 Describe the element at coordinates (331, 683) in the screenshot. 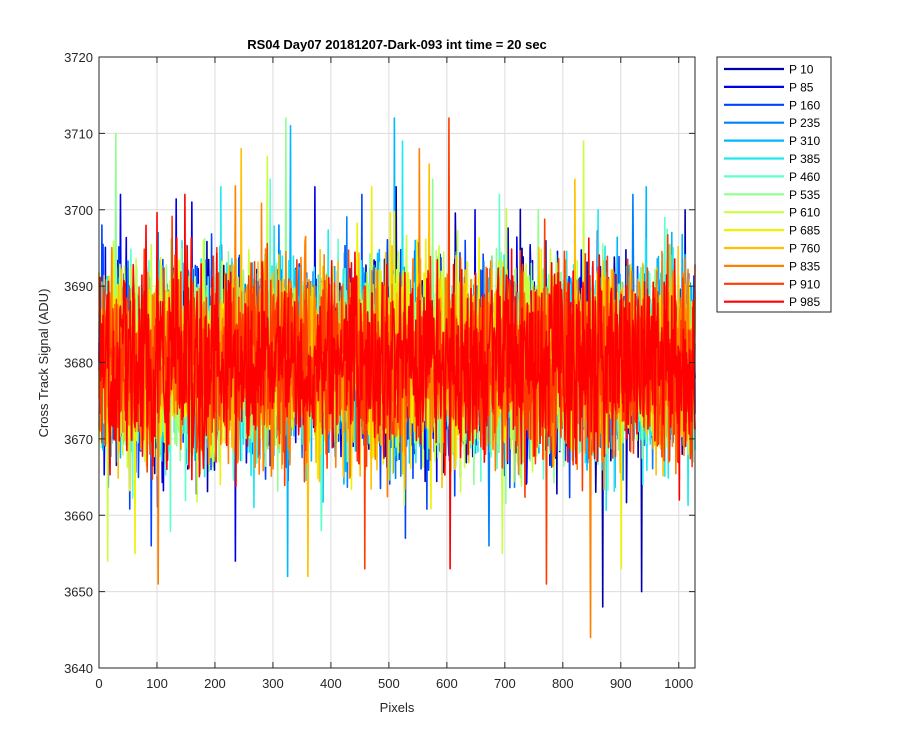

I see `x-tick-label: 400` at that location.